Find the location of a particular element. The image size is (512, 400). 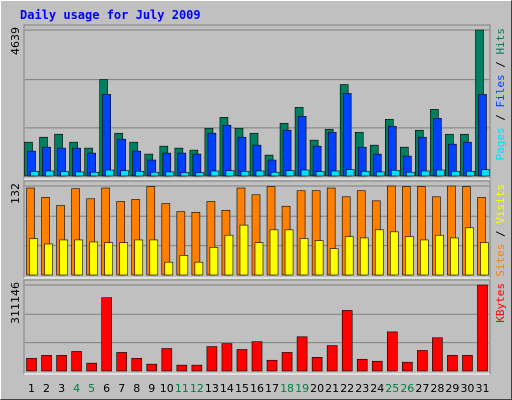

x-tick-label: 22 is located at coordinates (347, 388).